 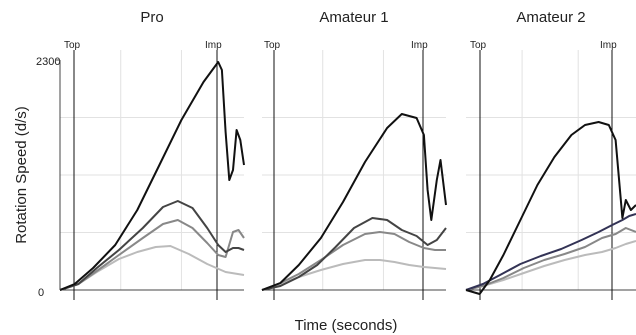 What do you see at coordinates (21, 175) in the screenshot?
I see `y-axis-label: Rotation Speed (d/s)` at bounding box center [21, 175].